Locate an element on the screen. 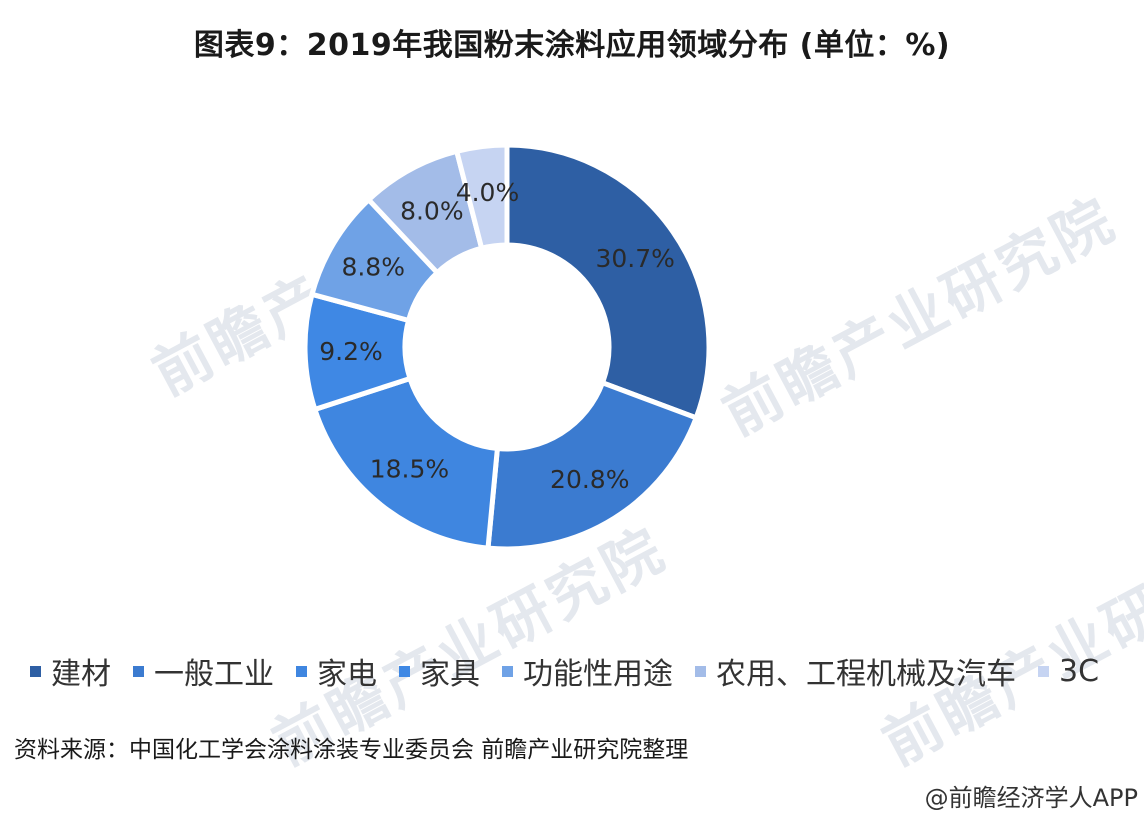 This screenshot has width=1144, height=813. source-note: 资料来源：中国化工学会涂料涂装专业委员会 前瞻产业研究院整理 is located at coordinates (351, 750).